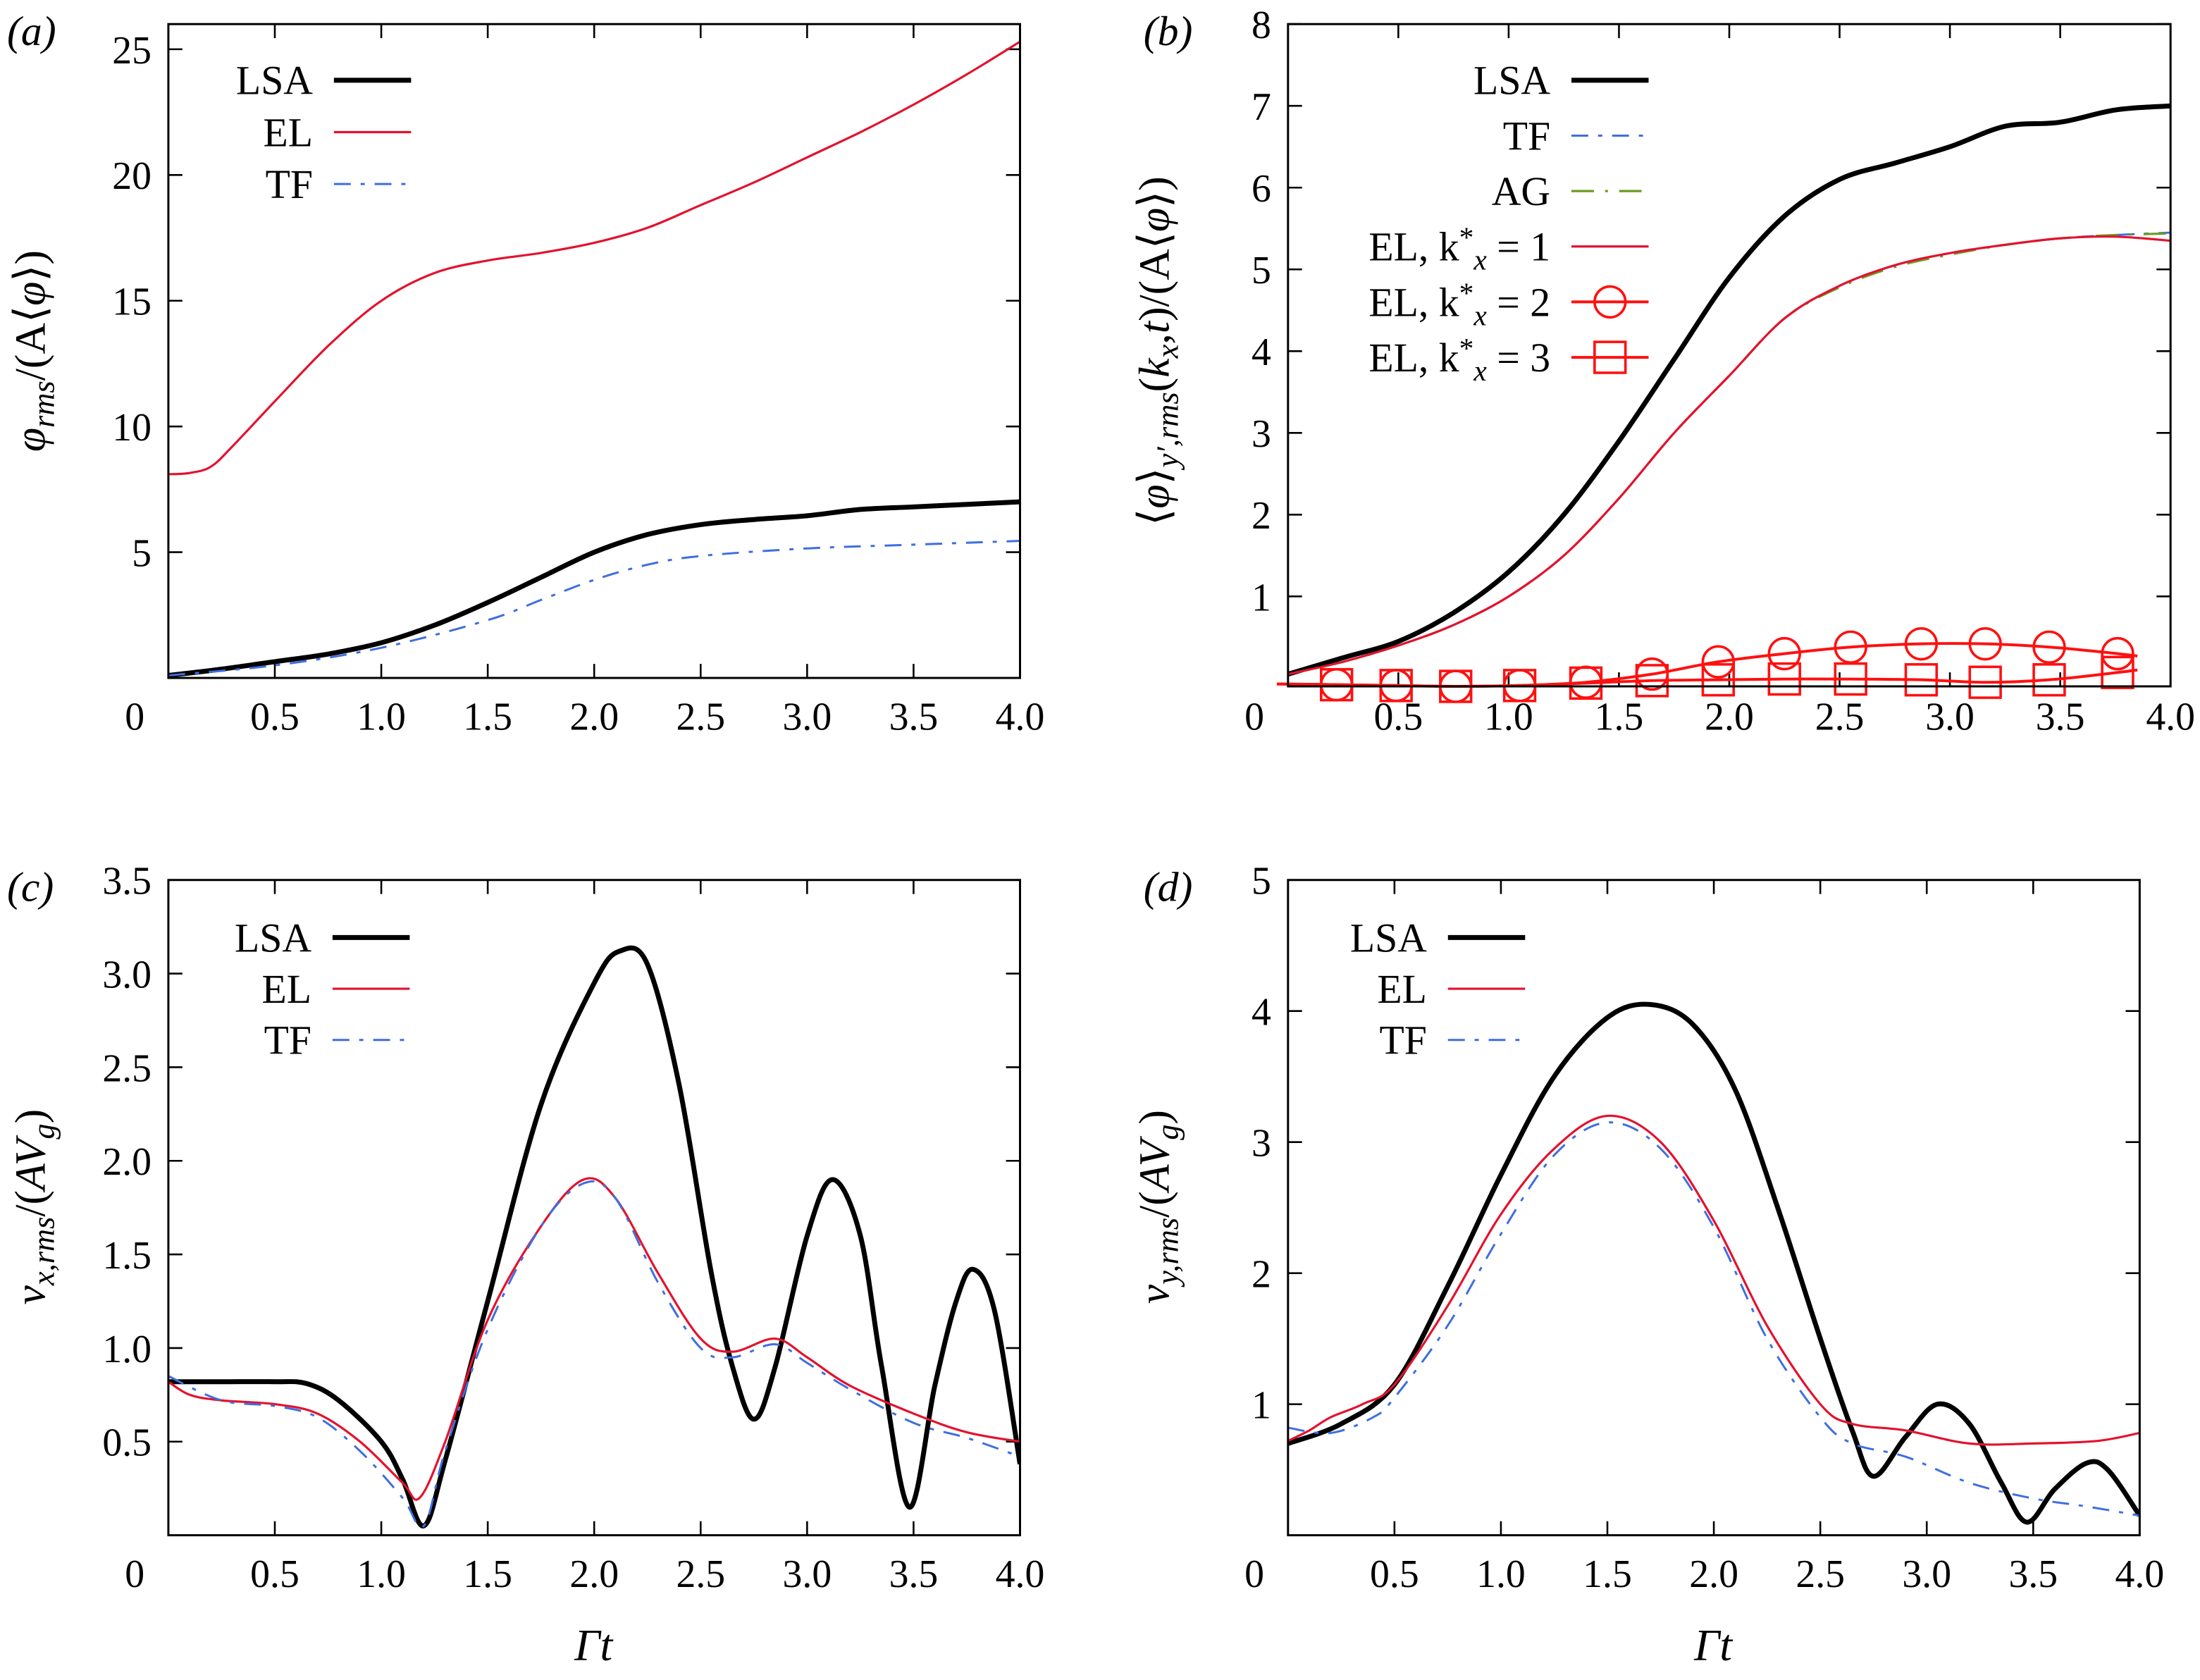  Describe the element at coordinates (1155, 276) in the screenshot. I see `text-part: )/(A⟨` at that location.